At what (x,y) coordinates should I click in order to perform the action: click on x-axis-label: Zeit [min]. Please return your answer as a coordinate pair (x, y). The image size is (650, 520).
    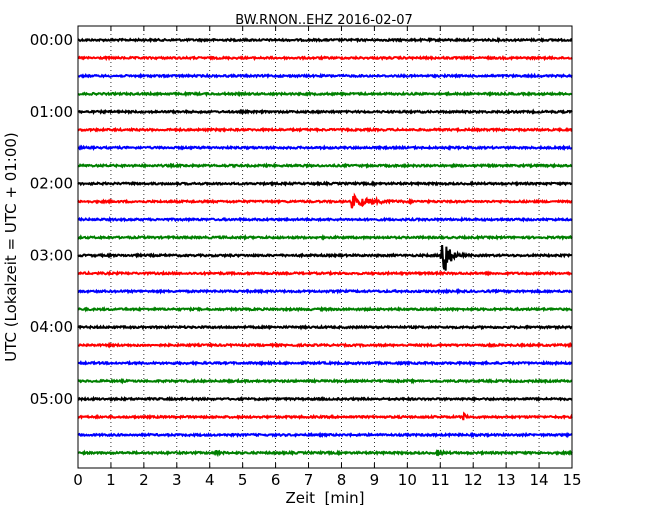
    Looking at the image, I should click on (324, 498).